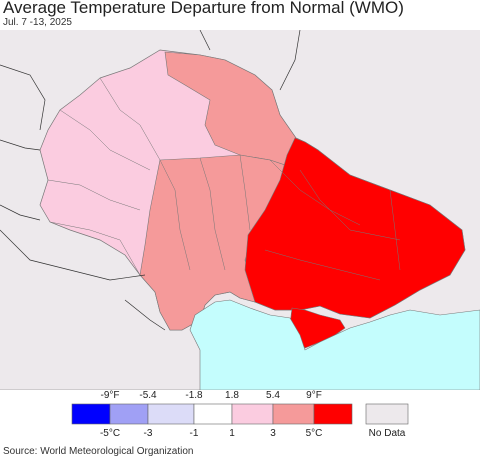 Image resolution: width=480 pixels, height=460 pixels. What do you see at coordinates (148, 433) in the screenshot?
I see `legend-c-label: -3` at bounding box center [148, 433].